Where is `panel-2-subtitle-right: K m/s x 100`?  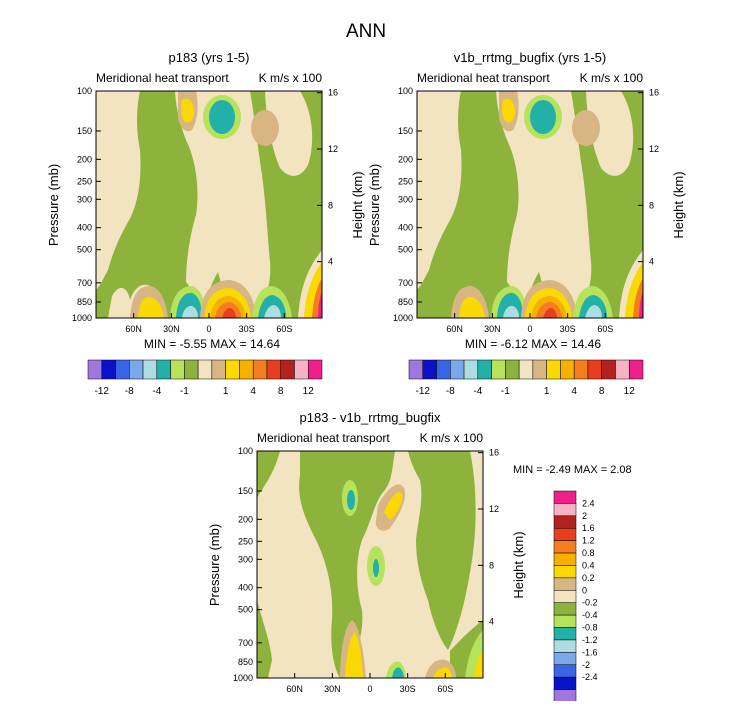
panel-2-subtitle-right: K m/s x 100 is located at coordinates (612, 78).